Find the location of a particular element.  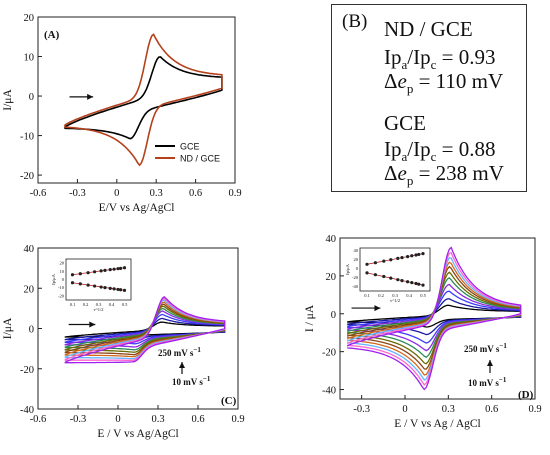

scan-rate-high-label: 250 mV s−1 is located at coordinates (485, 348).